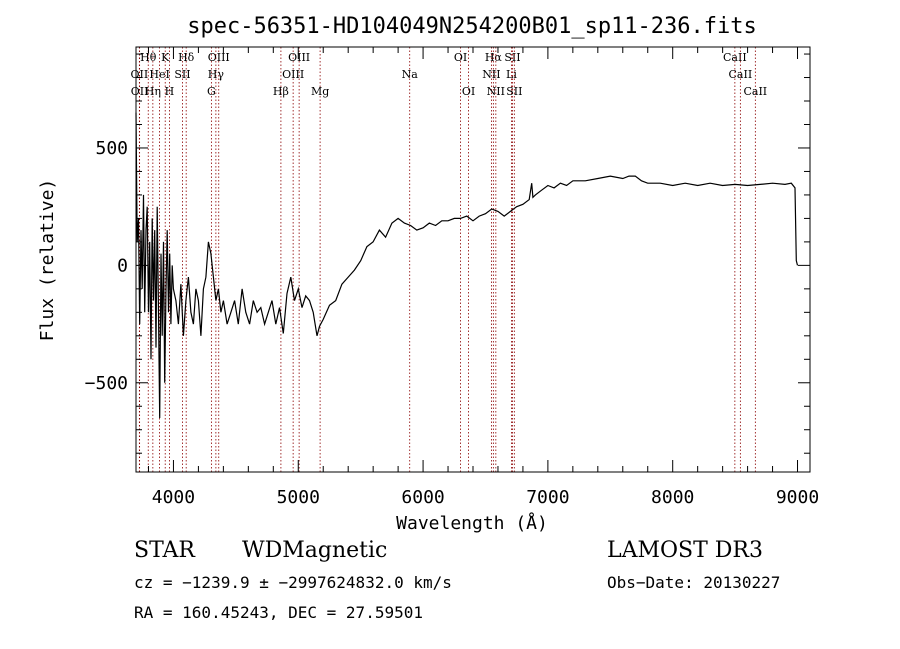 Image resolution: width=900 pixels, height=649 pixels. What do you see at coordinates (511, 74) in the screenshot?
I see `marker-label: Li` at bounding box center [511, 74].